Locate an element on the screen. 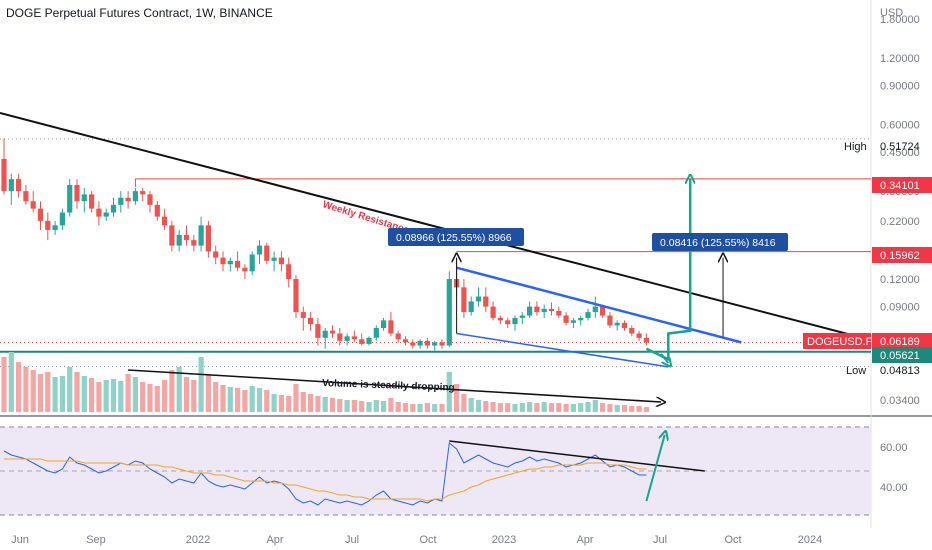 The height and width of the screenshot is (550, 932). currency-label: USD is located at coordinates (891, 13).